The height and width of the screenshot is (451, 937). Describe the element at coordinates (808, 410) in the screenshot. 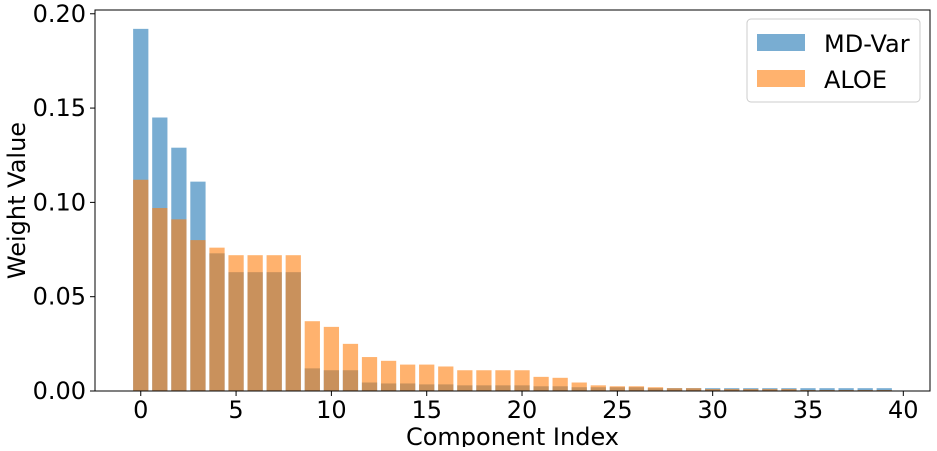

I see `x-tick-label: 35` at that location.